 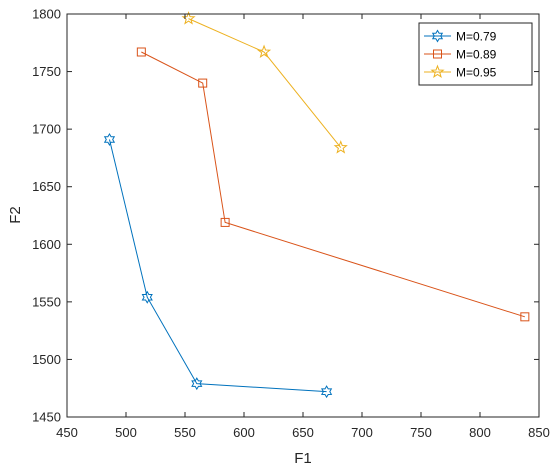 What do you see at coordinates (46, 14) in the screenshot?
I see `y-tick-label: 1800` at bounding box center [46, 14].